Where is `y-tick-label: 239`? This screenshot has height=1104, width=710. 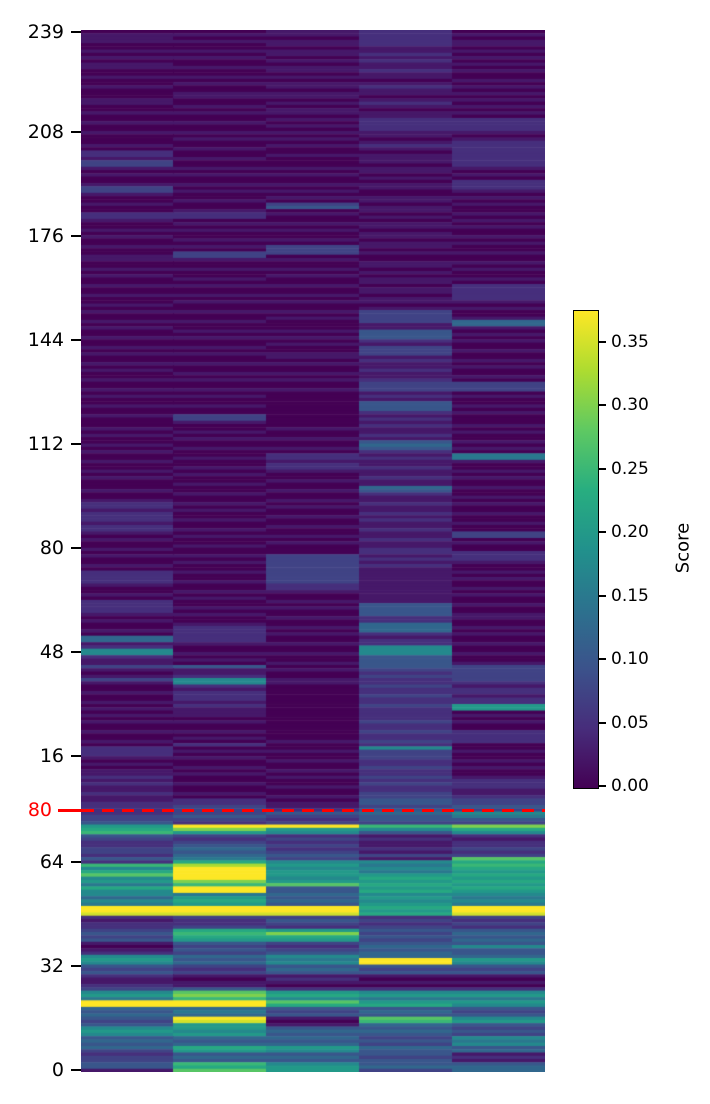
y-tick-label: 239 is located at coordinates (45, 32).